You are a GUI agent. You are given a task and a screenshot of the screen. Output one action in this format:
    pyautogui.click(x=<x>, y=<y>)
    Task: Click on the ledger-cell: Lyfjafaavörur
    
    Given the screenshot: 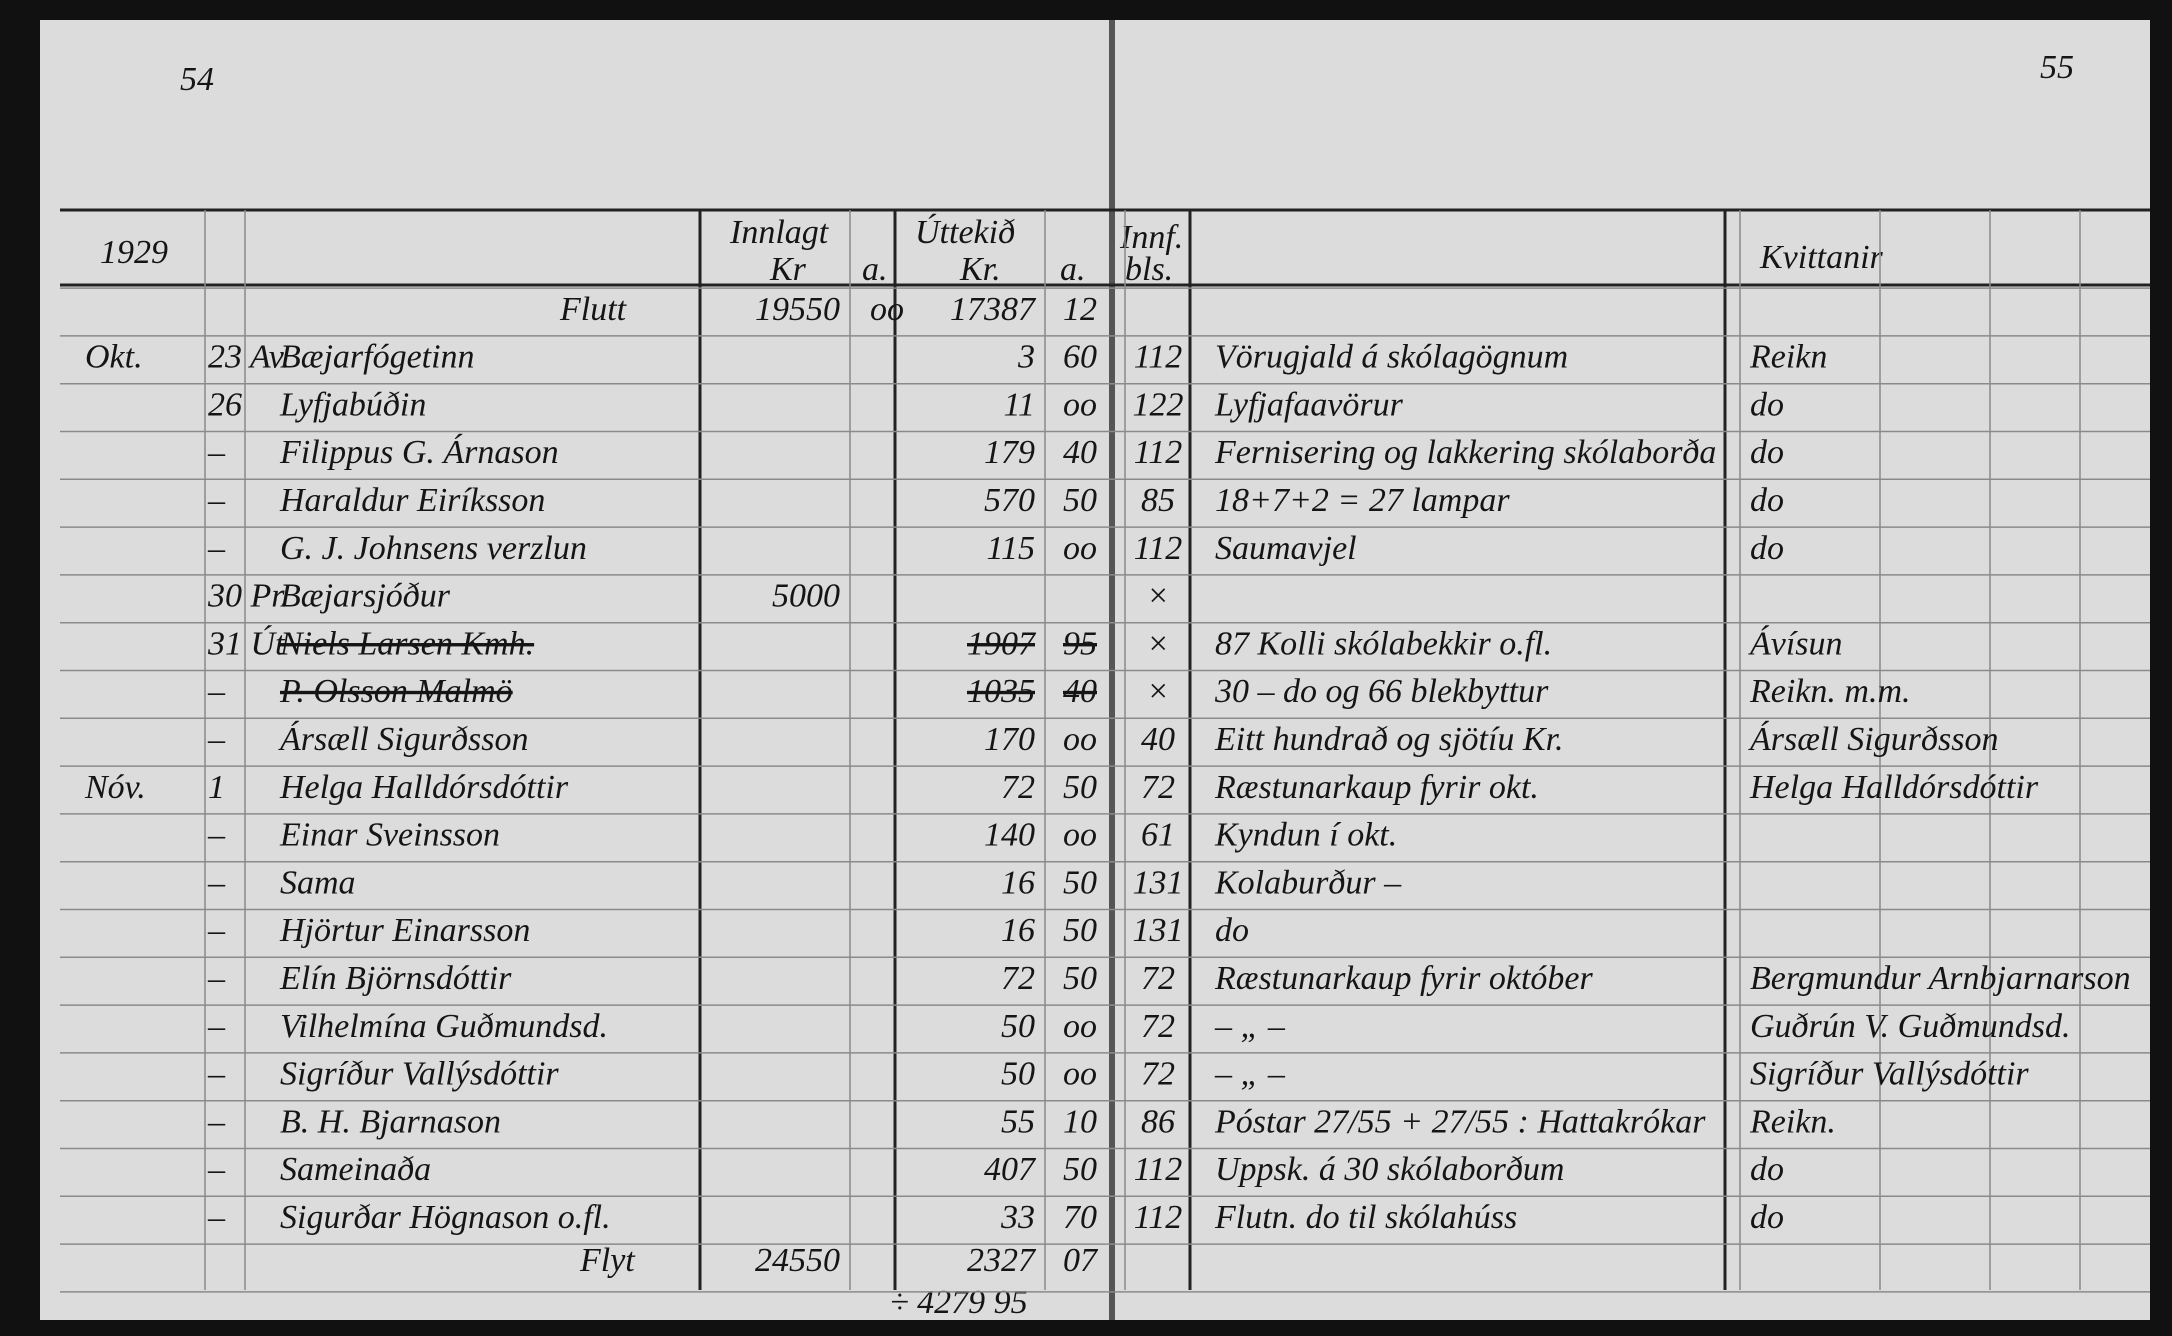 What is the action you would take?
    pyautogui.click(x=1309, y=404)
    